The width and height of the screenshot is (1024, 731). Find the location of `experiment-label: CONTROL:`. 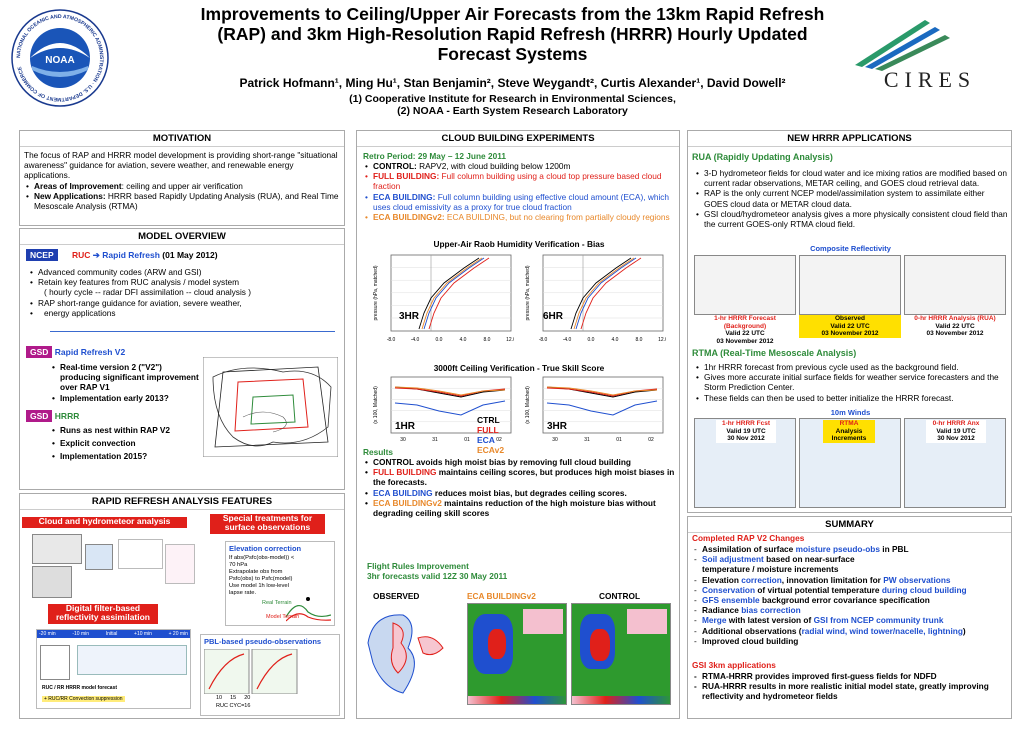

experiment-label: CONTROL: is located at coordinates (395, 166).